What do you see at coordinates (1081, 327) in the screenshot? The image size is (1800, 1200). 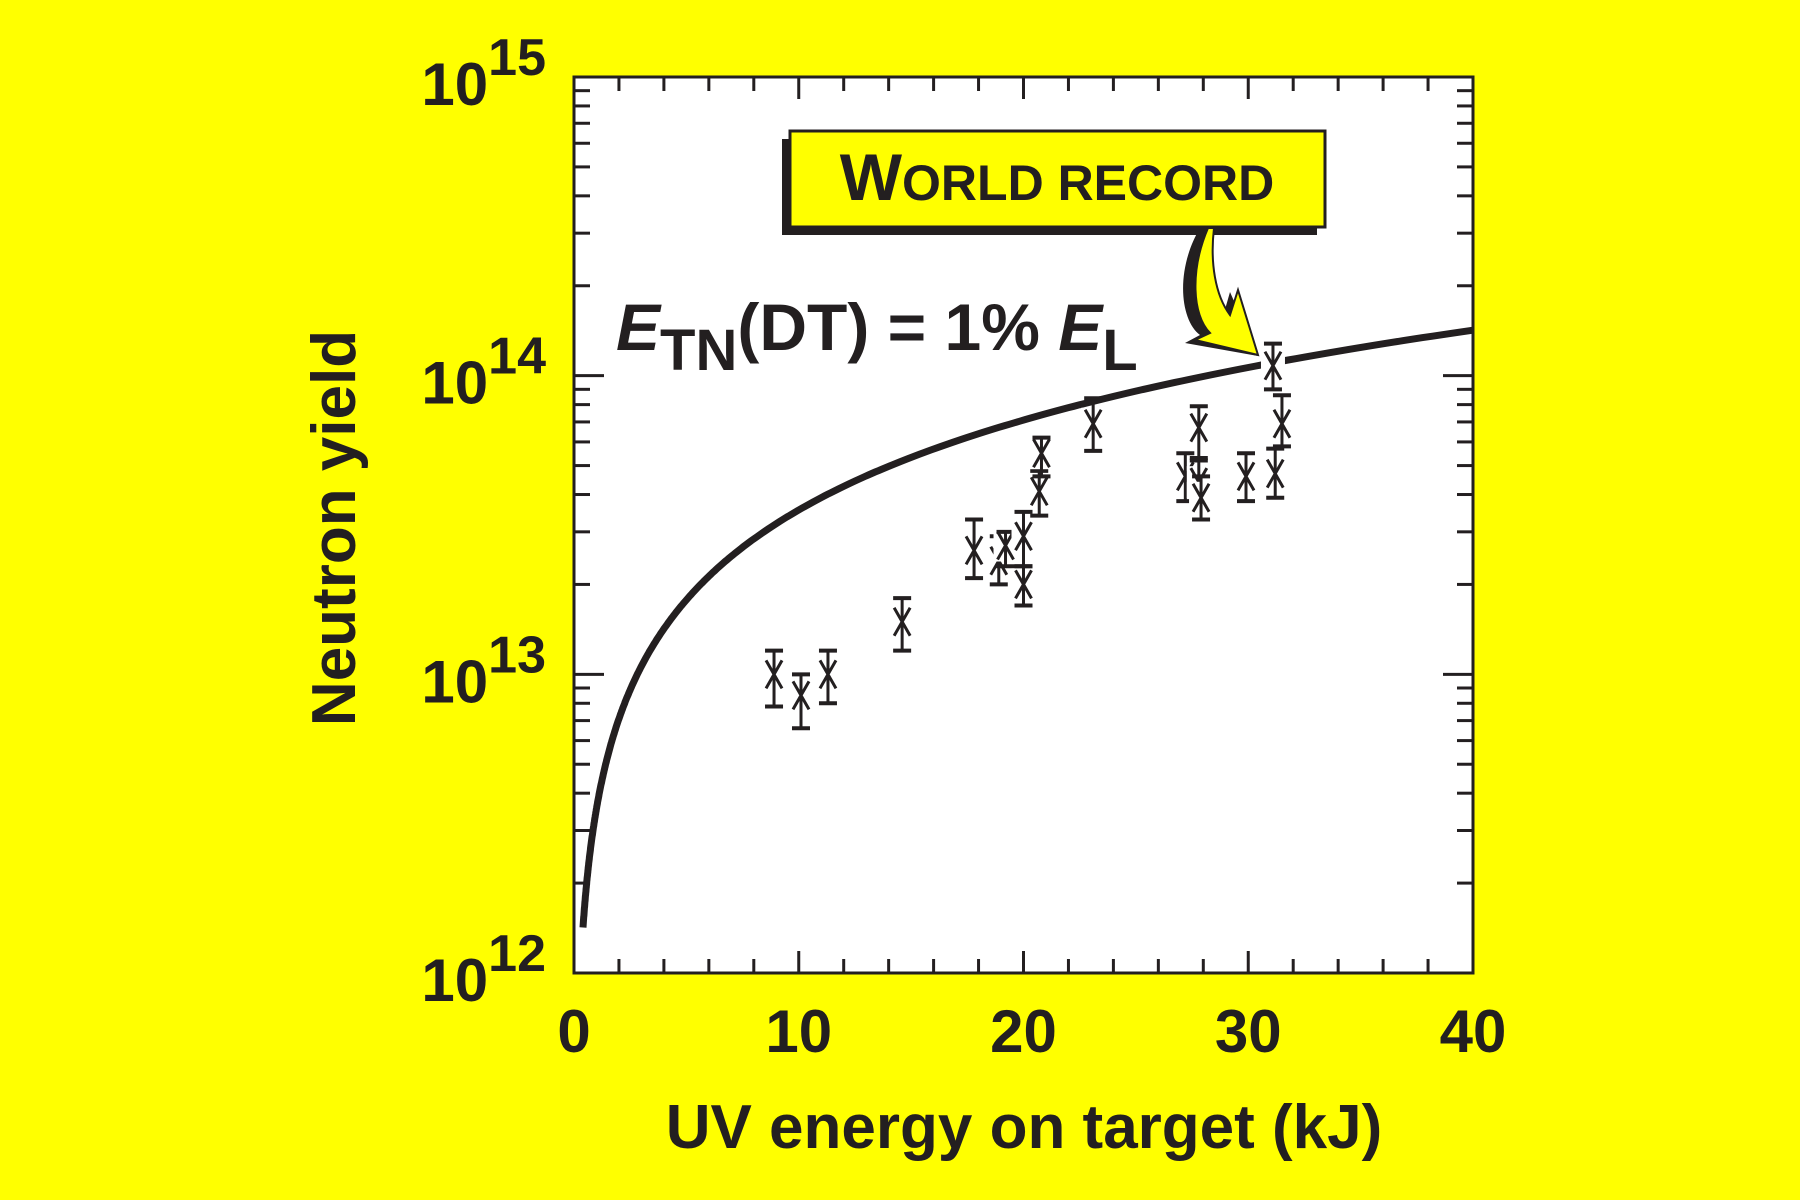 I see `formula-e2: E` at bounding box center [1081, 327].